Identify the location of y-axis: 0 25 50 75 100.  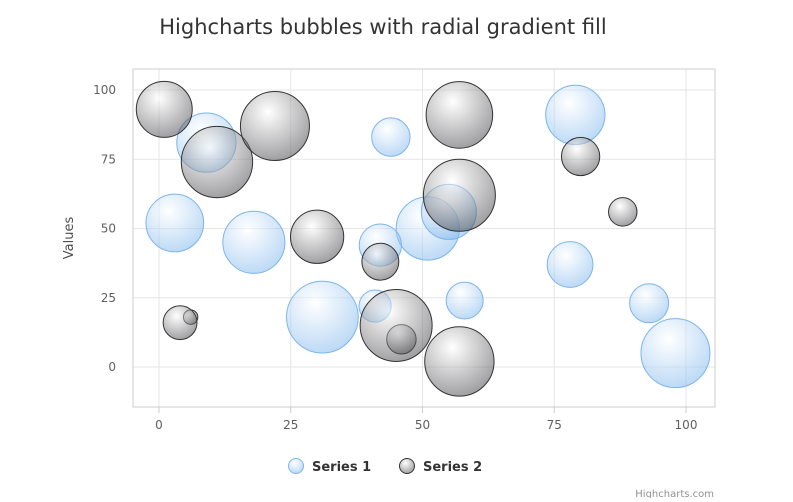
(104, 228).